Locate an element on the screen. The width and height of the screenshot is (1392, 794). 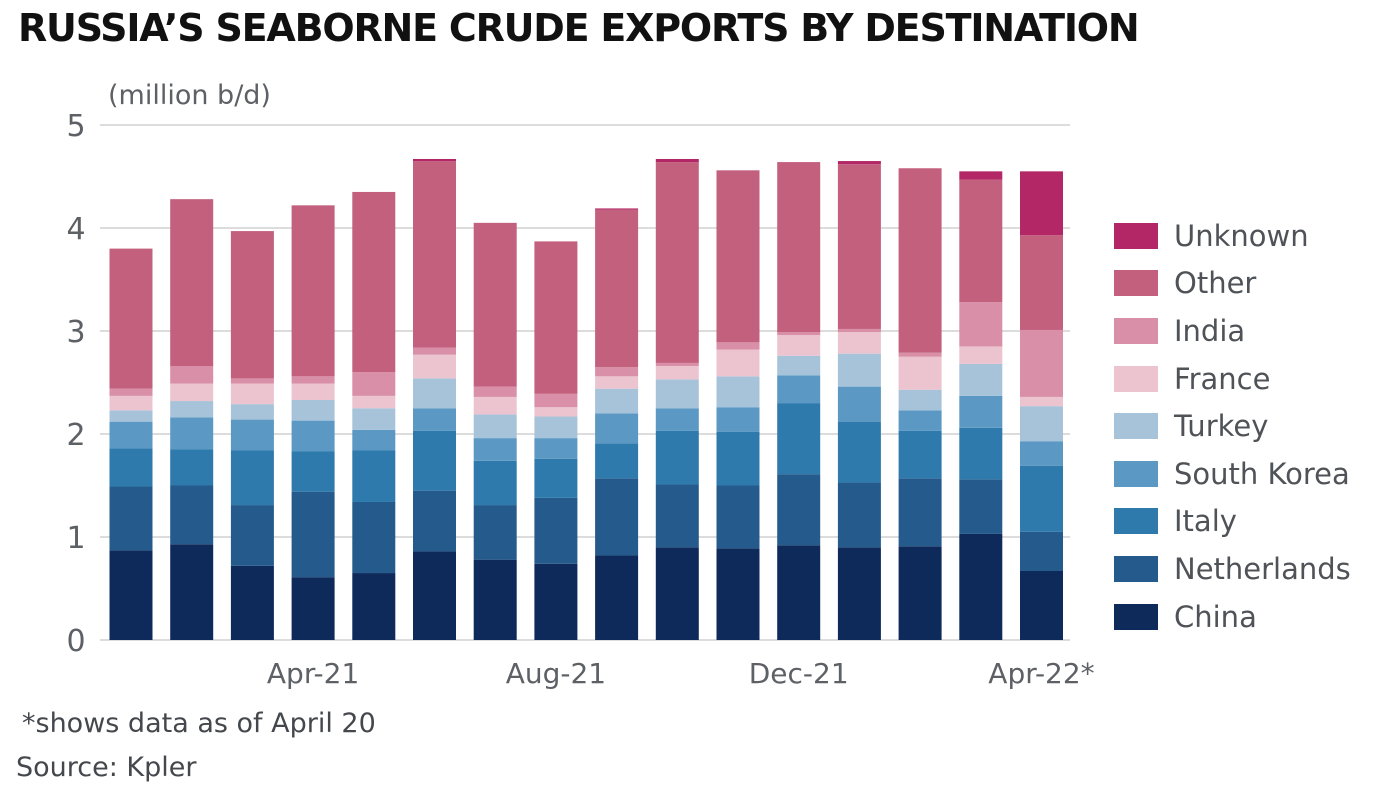
bar-segment-netherlands-mar22 is located at coordinates (981, 506).